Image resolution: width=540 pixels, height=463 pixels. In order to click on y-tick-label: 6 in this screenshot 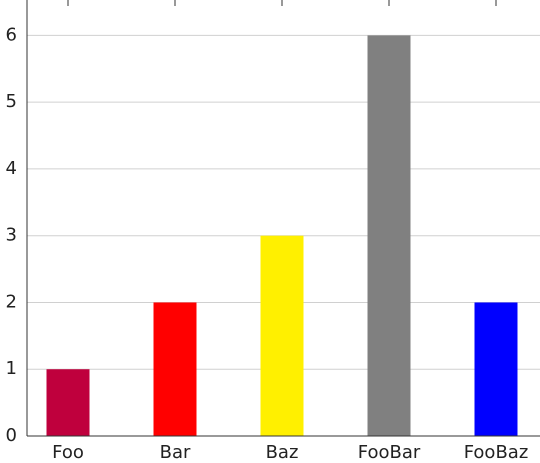, I will do `click(11, 34)`.